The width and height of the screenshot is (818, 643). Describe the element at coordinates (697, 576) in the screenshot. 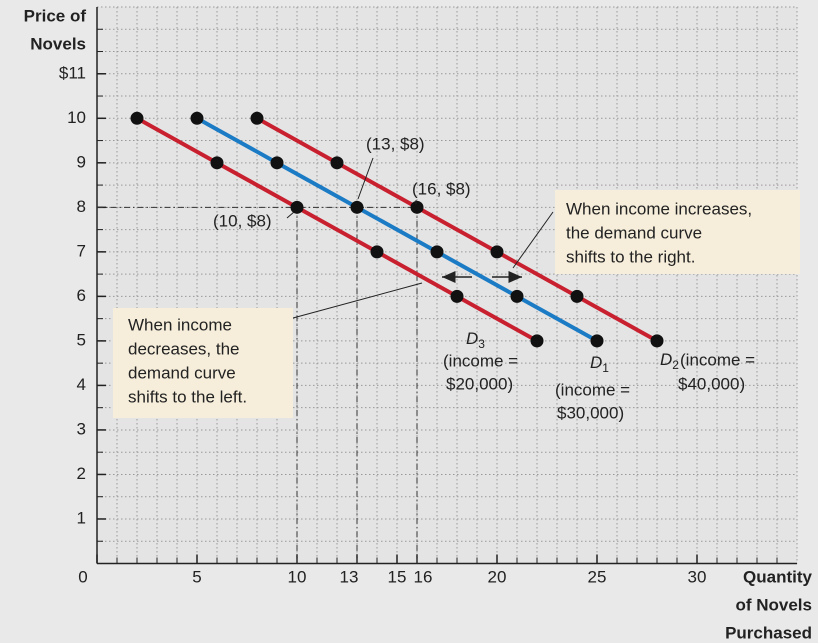

I see `x-tick-label: 30` at that location.